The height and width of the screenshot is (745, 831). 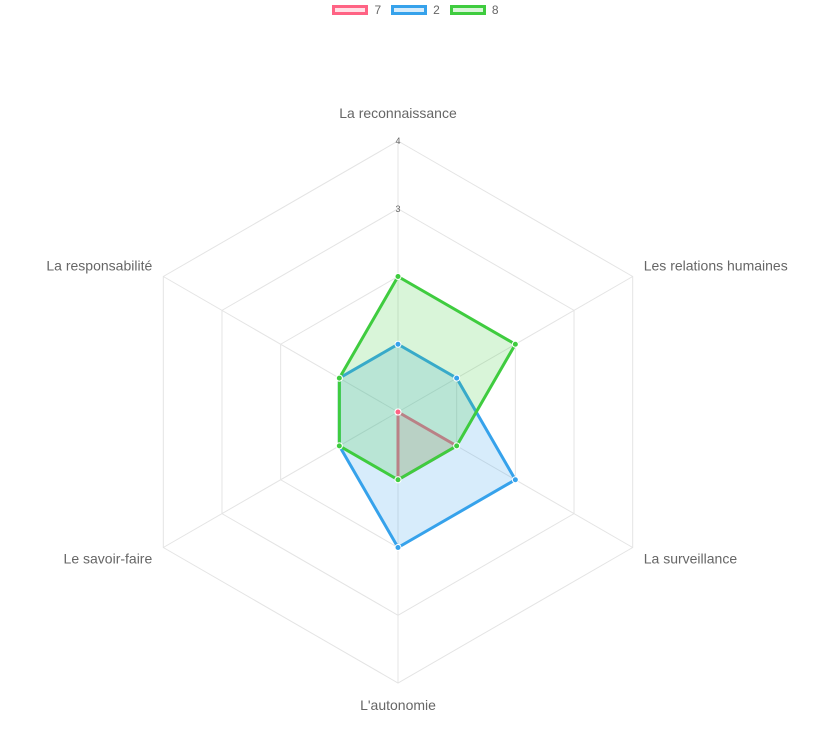 What do you see at coordinates (99, 266) in the screenshot?
I see `axis-label: La responsabilité` at bounding box center [99, 266].